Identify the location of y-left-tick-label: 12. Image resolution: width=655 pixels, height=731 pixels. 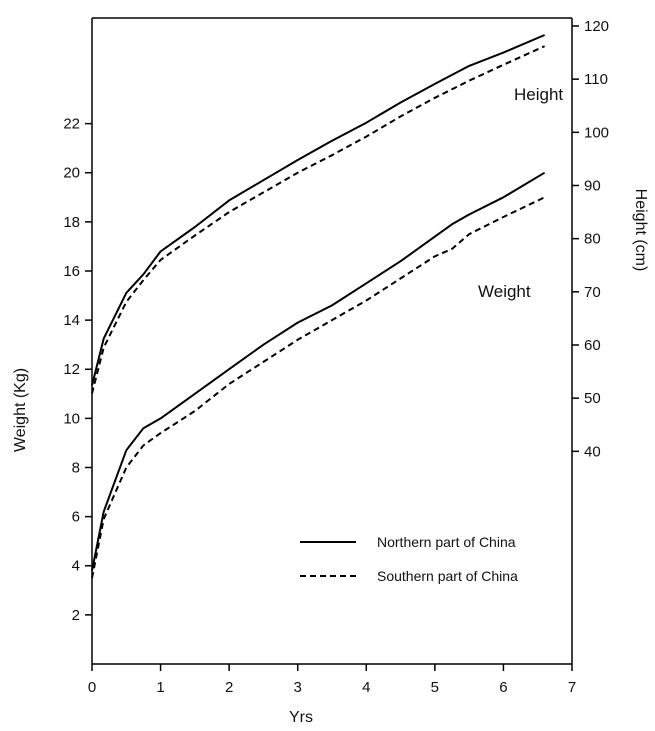
(71, 369).